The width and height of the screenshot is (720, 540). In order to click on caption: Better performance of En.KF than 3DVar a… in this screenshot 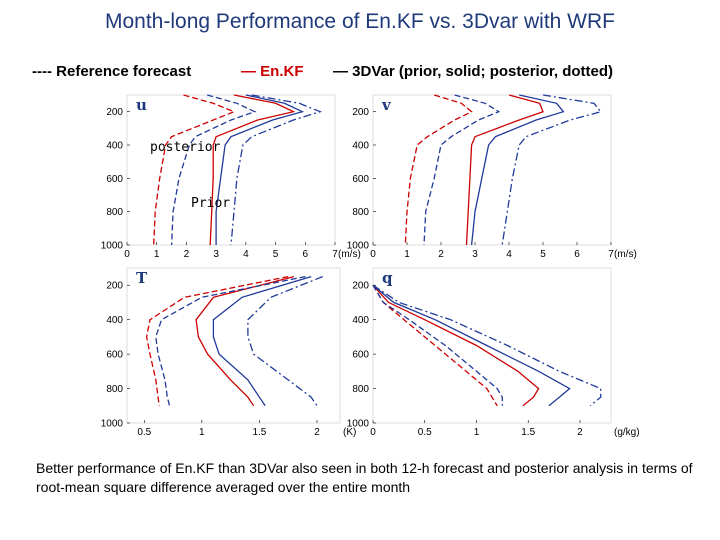, I will do `click(364, 477)`.